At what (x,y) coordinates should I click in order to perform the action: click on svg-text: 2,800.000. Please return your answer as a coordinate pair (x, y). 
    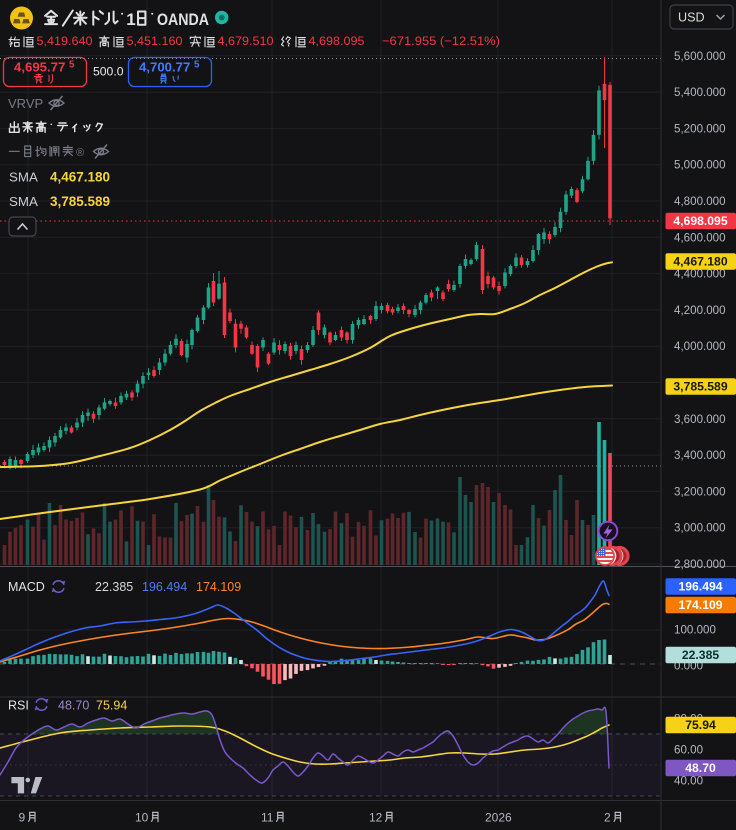
    Looking at the image, I should click on (700, 564).